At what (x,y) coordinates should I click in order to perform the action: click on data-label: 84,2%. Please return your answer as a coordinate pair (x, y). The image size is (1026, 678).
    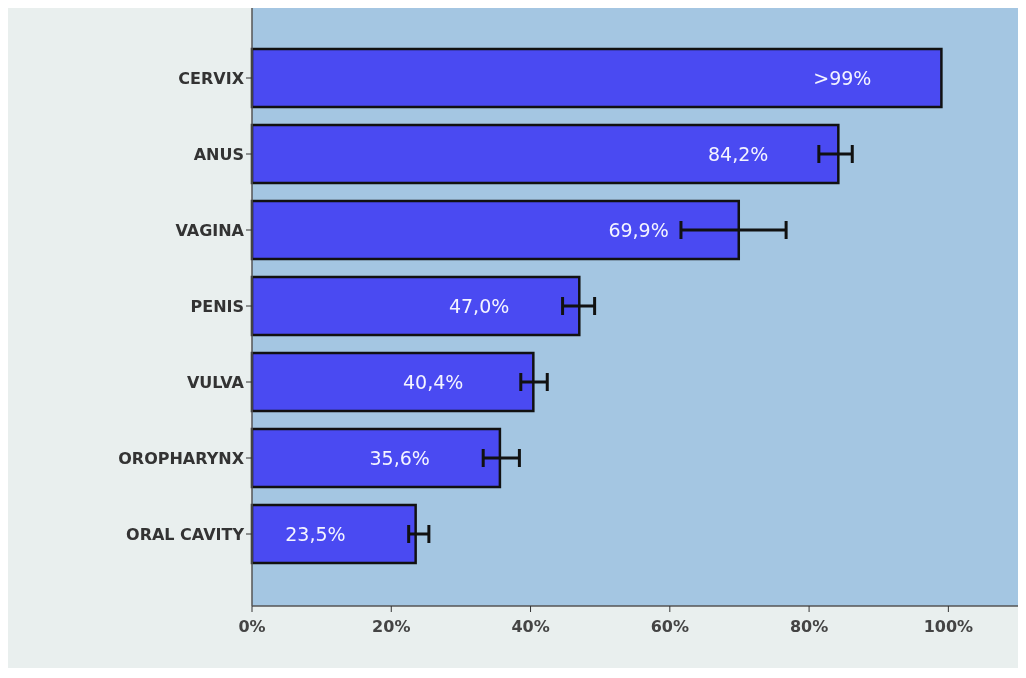
    Looking at the image, I should click on (738, 153).